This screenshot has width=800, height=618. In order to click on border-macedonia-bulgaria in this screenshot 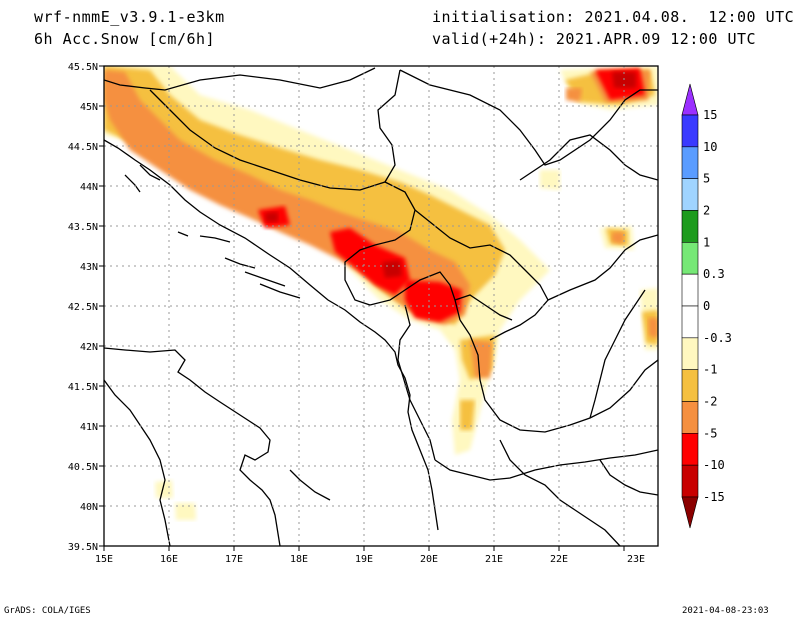, I will do `click(617, 354)`.